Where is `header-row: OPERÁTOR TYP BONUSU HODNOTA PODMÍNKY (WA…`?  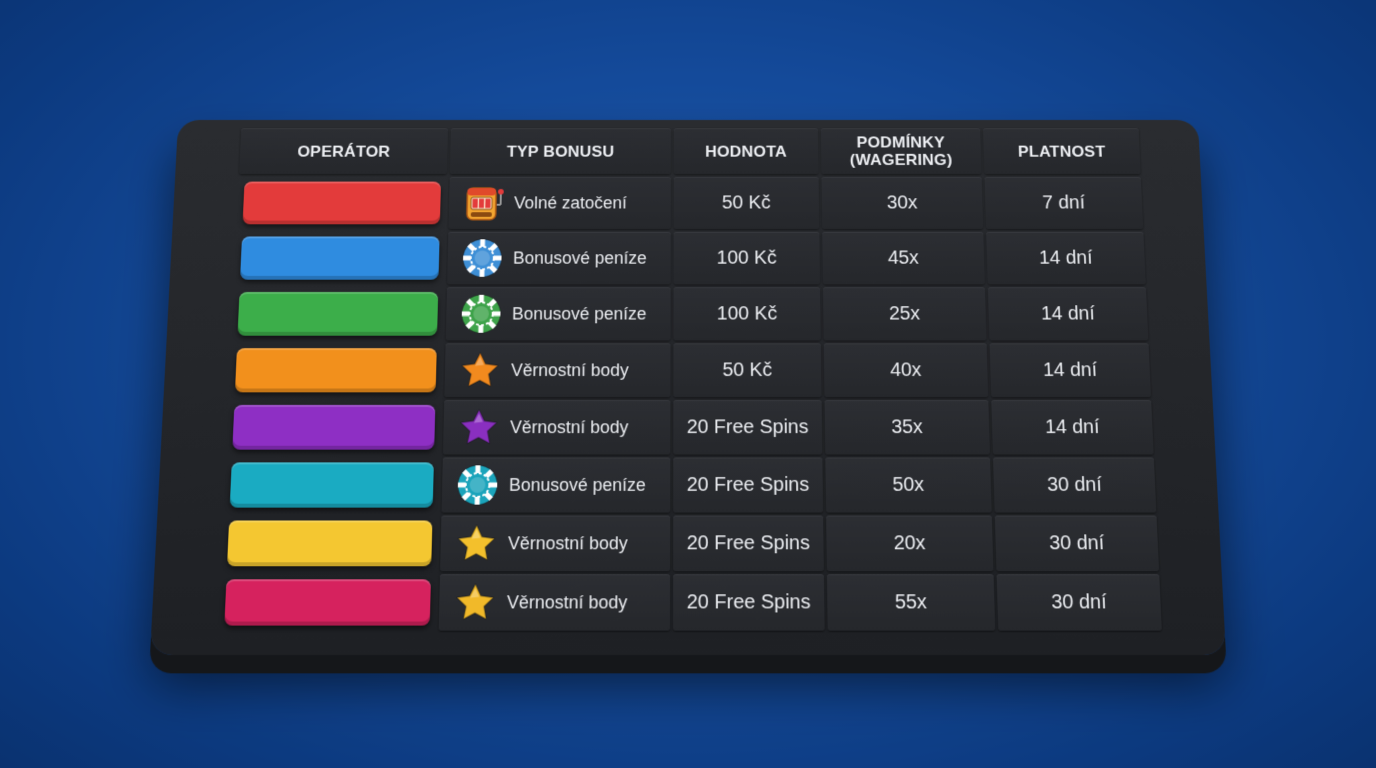
header-row: OPERÁTOR TYP BONUSU HODNOTA PODMÍNKY (WA… is located at coordinates (690, 151).